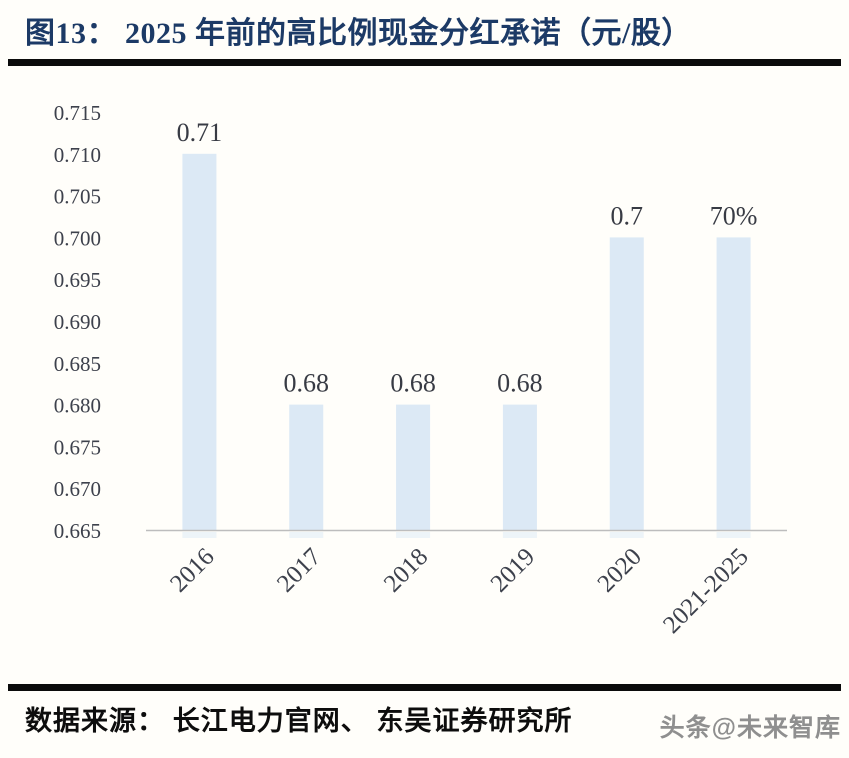 Image resolution: width=849 pixels, height=758 pixels. I want to click on bottom-divider, so click(424, 687).